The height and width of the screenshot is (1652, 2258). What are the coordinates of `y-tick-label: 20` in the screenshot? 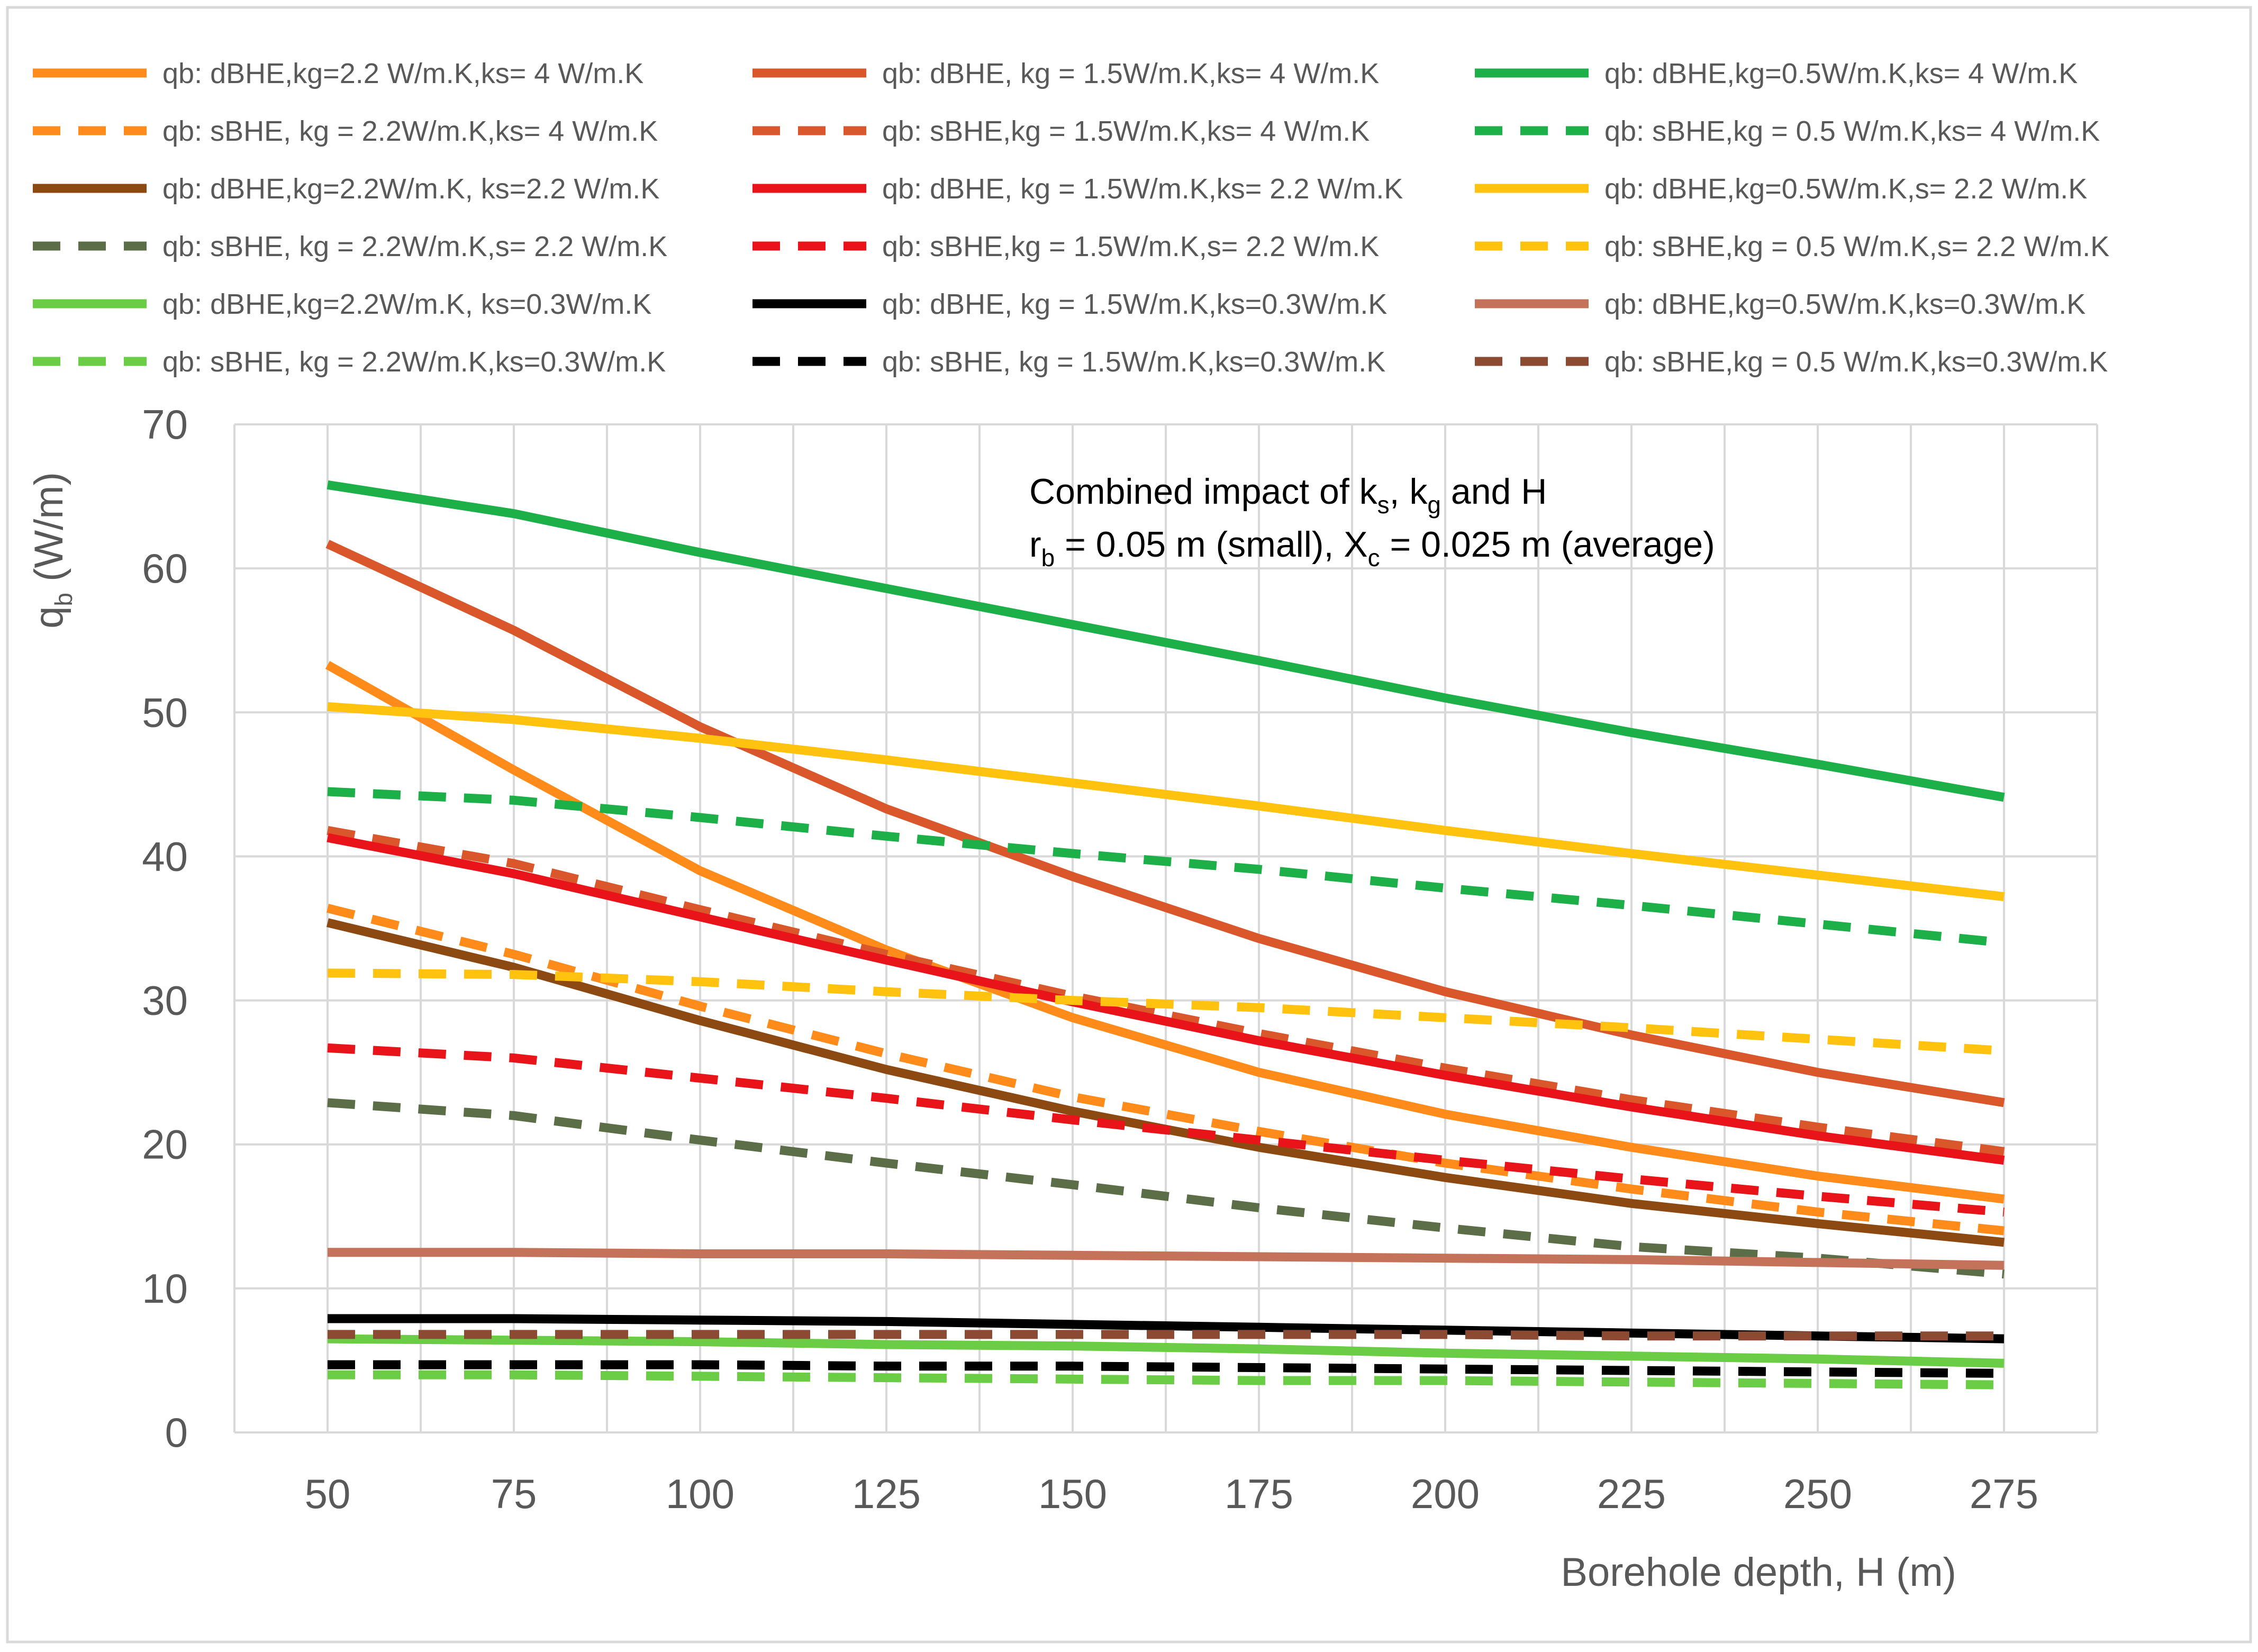 It's located at (165, 1144).